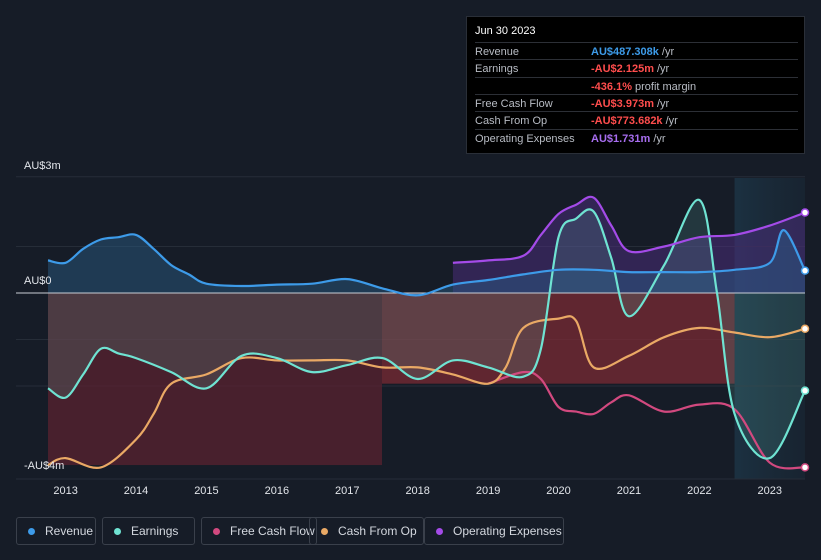  What do you see at coordinates (215, 379) in the screenshot?
I see `fcf-area-early` at bounding box center [215, 379].